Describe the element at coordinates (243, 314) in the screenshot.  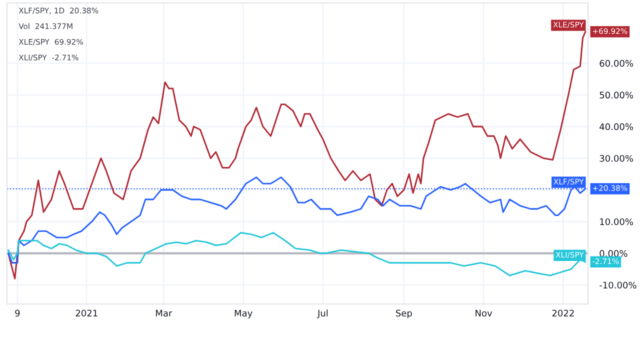
I see `x-tick-label: May` at that location.